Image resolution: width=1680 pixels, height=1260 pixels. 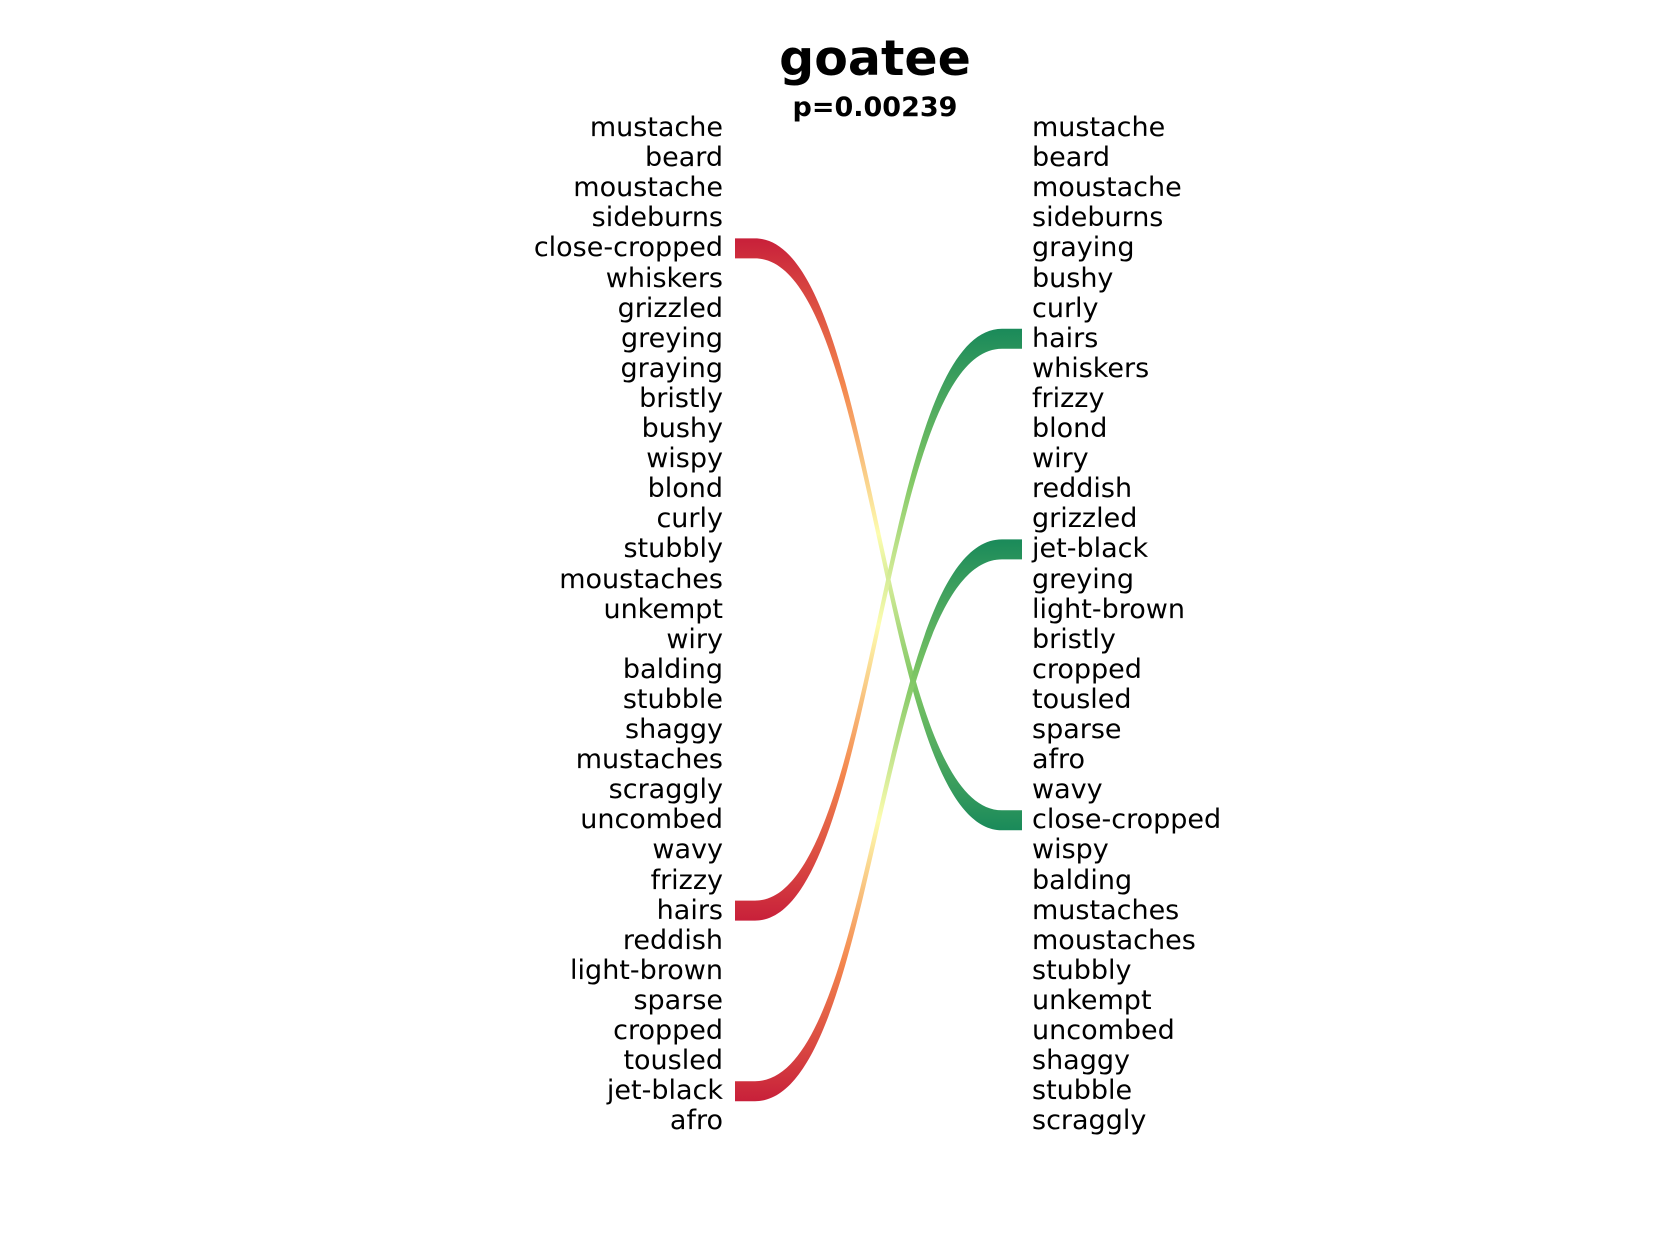 What do you see at coordinates (663, 609) in the screenshot?
I see `left-word-17: unkempt` at bounding box center [663, 609].